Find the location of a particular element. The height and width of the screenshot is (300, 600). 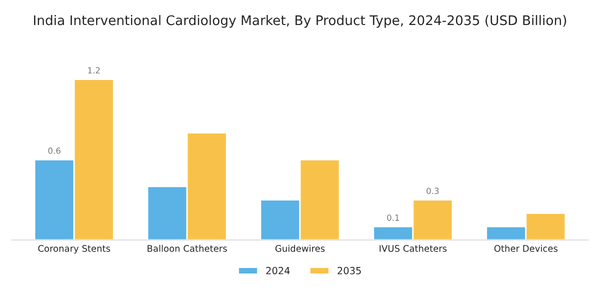

legend-label: 2024 is located at coordinates (278, 270).